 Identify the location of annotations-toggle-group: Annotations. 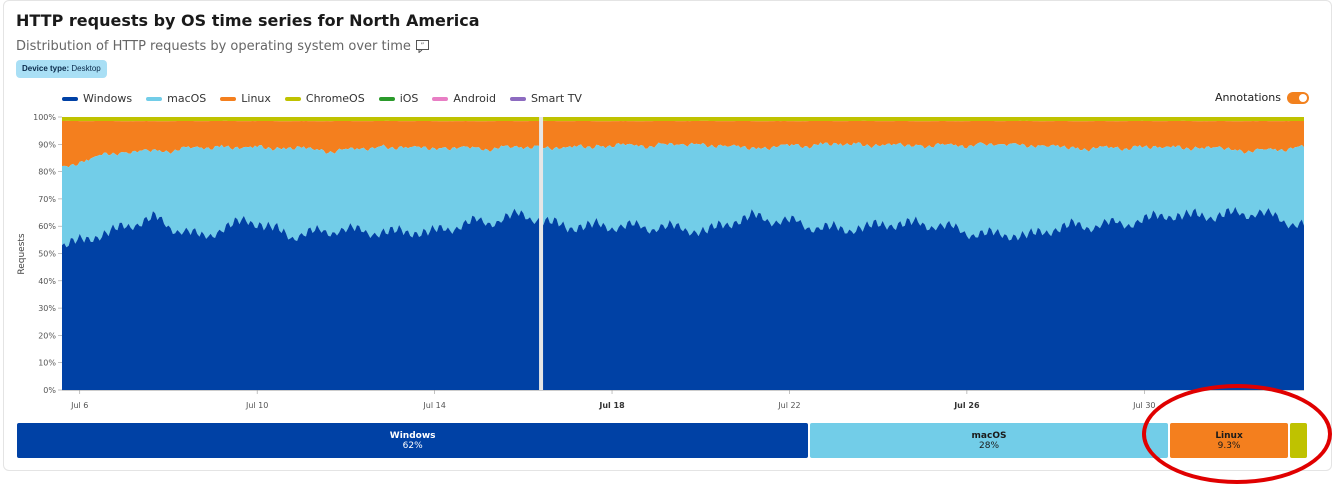
(1262, 97).